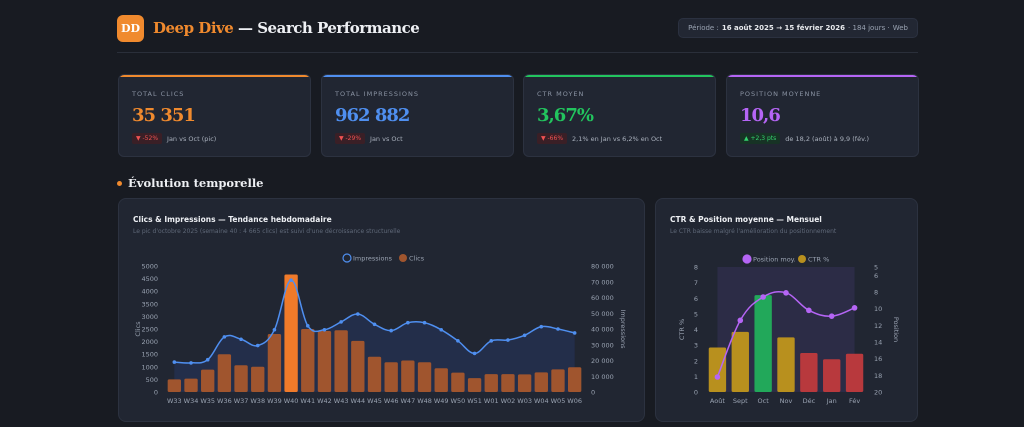 Image resolution: width=1024 pixels, height=427 pixels. Describe the element at coordinates (119, 183) in the screenshot. I see `bullet-icon` at that location.